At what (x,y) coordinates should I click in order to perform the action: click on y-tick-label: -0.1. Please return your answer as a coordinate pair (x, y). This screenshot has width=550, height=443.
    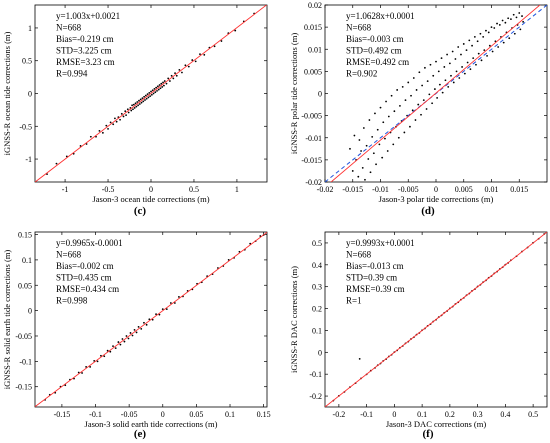
    Looking at the image, I should click on (315, 374).